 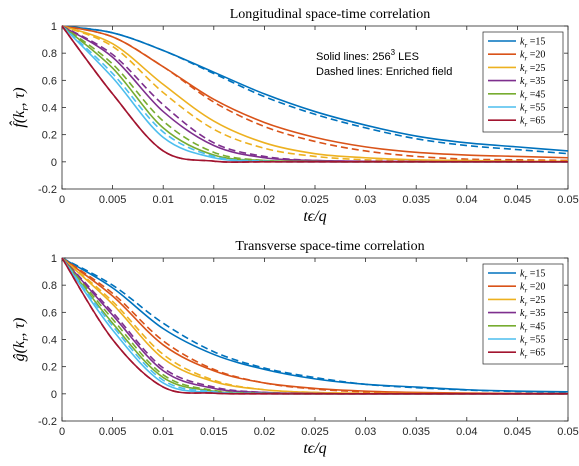 I want to click on chart-title: Longitudinal space-time correlation, so click(x=330, y=14).